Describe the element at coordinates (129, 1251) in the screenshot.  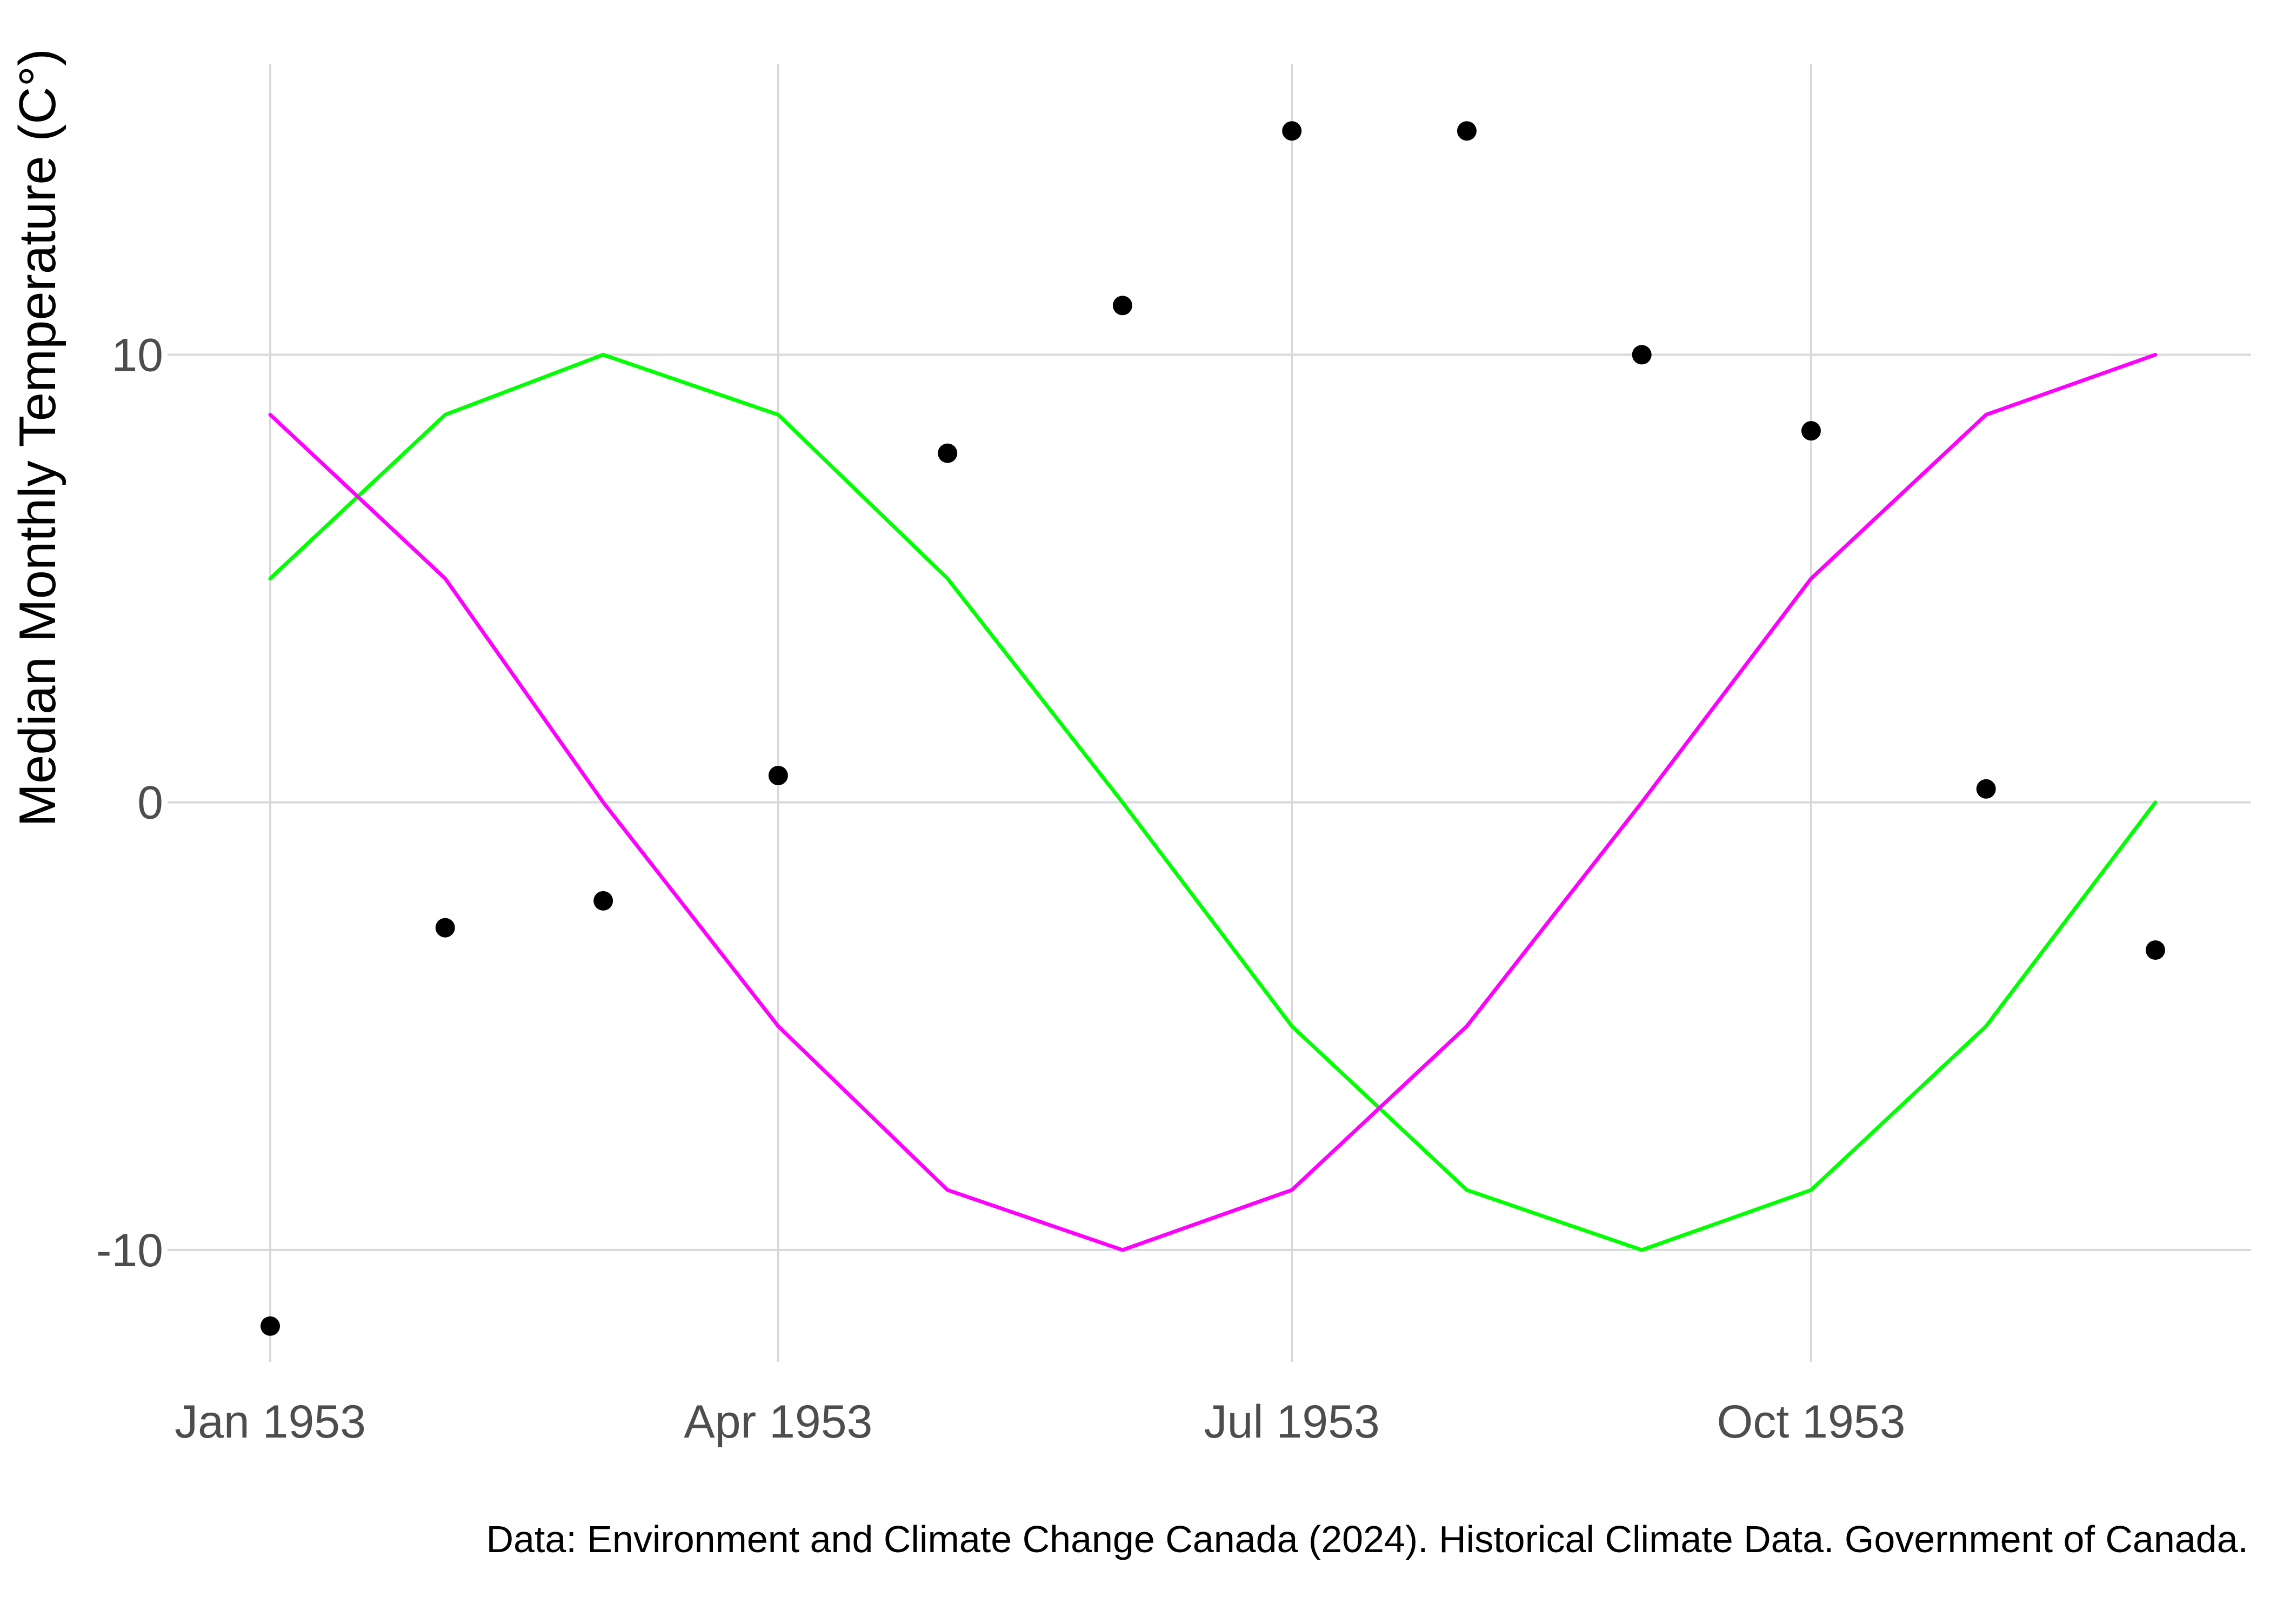
I see `y-tick-label: -10` at that location.